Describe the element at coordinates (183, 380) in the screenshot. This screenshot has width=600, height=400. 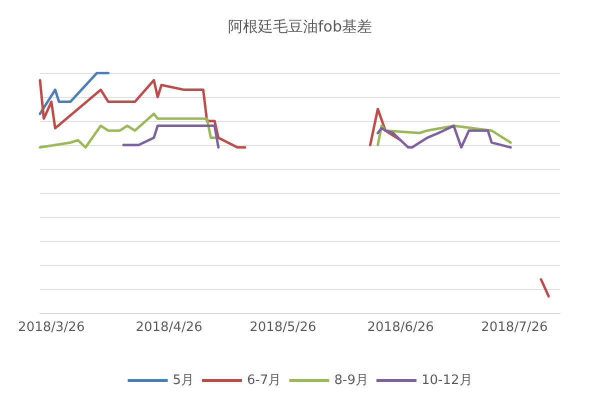
I see `legend-label: 5月` at that location.